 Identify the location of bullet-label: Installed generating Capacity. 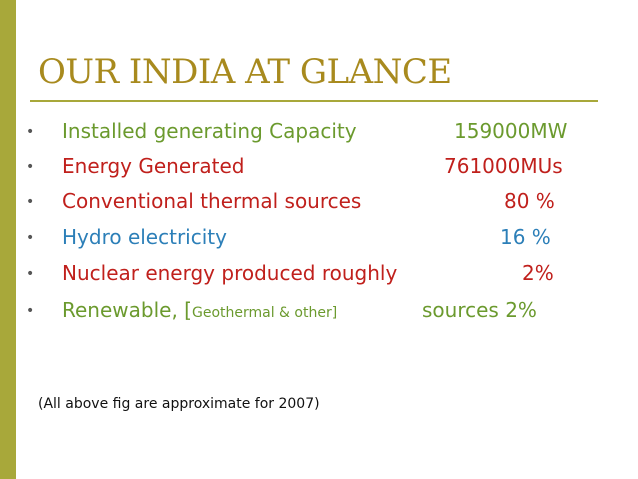
(209, 131).